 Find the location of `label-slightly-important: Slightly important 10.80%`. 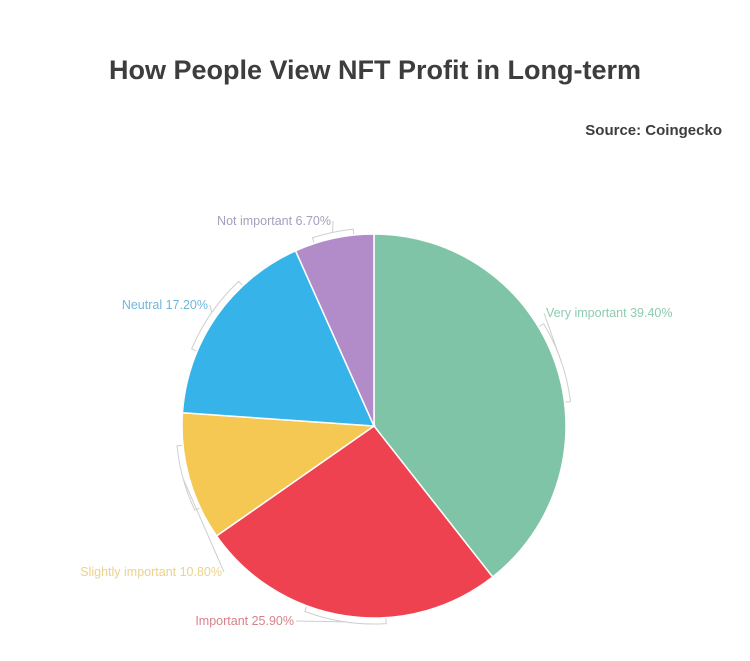

label-slightly-important: Slightly important 10.80% is located at coordinates (151, 572).